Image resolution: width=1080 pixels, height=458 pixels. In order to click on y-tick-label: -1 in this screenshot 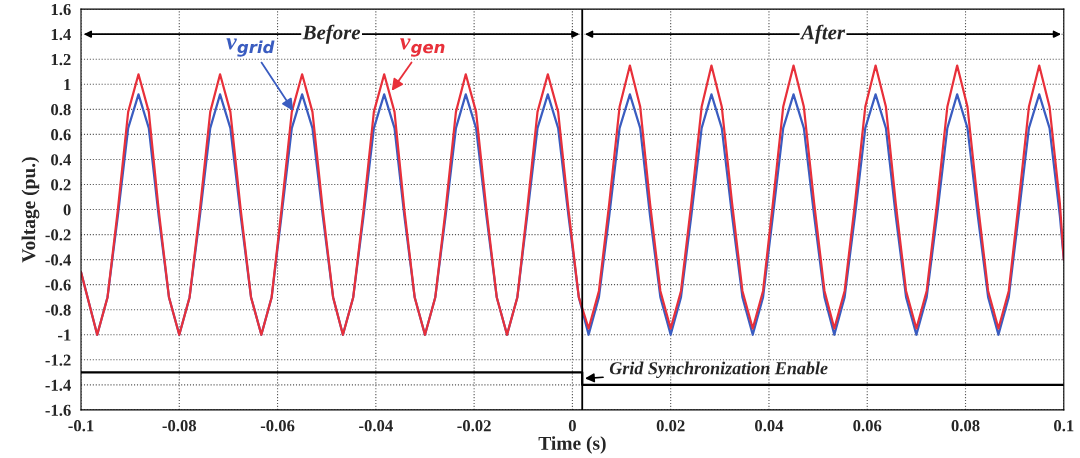, I will do `click(64, 335)`.